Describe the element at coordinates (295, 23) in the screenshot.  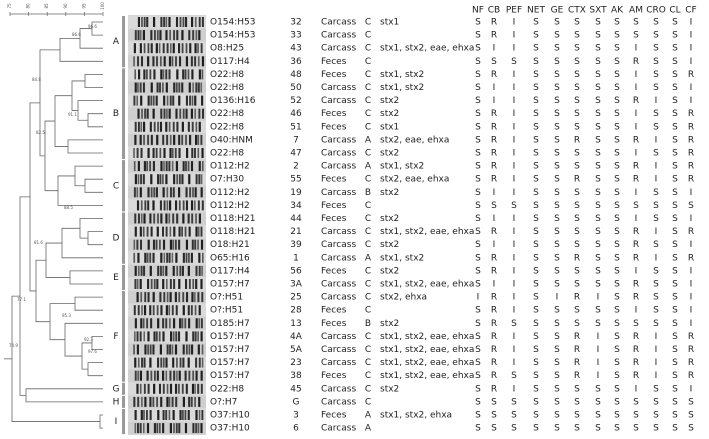
I see `isolate: 32` at that location.